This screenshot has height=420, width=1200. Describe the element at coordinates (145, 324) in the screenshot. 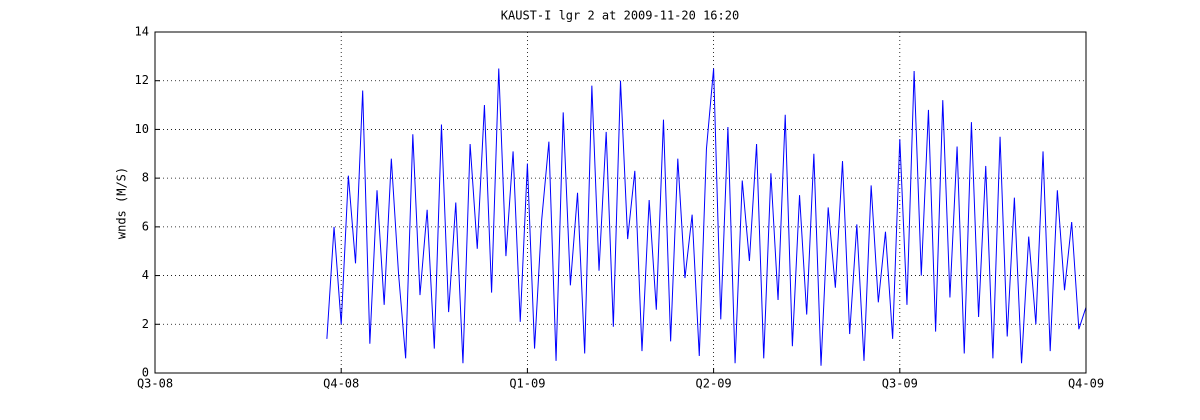

I see `y-tick-label: 2` at that location.